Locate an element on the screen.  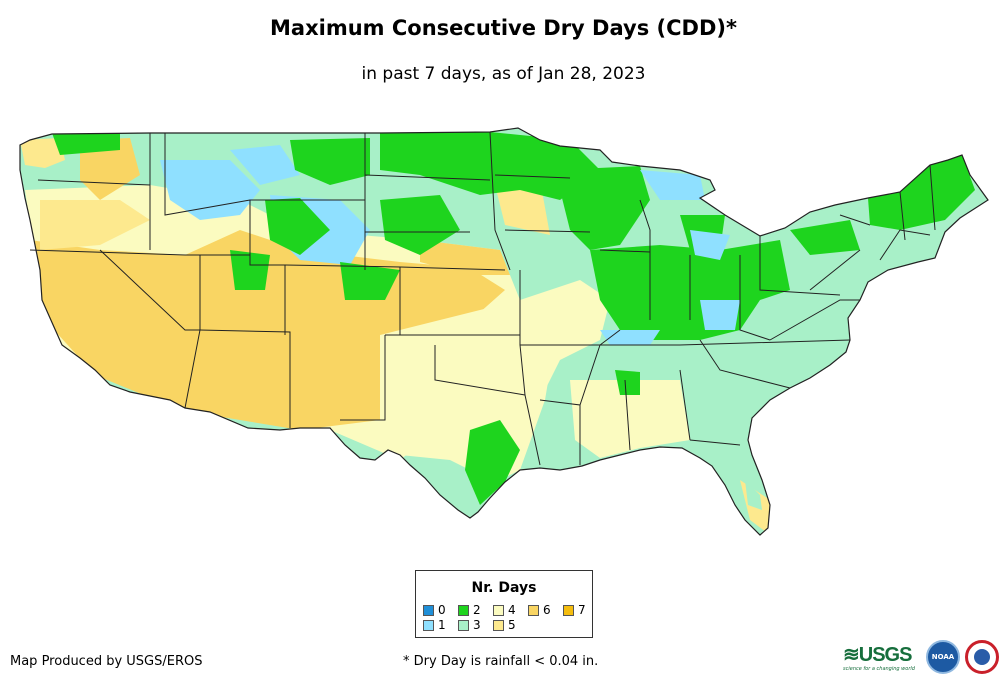
legend-item-4: 4 is located at coordinates (504, 610).